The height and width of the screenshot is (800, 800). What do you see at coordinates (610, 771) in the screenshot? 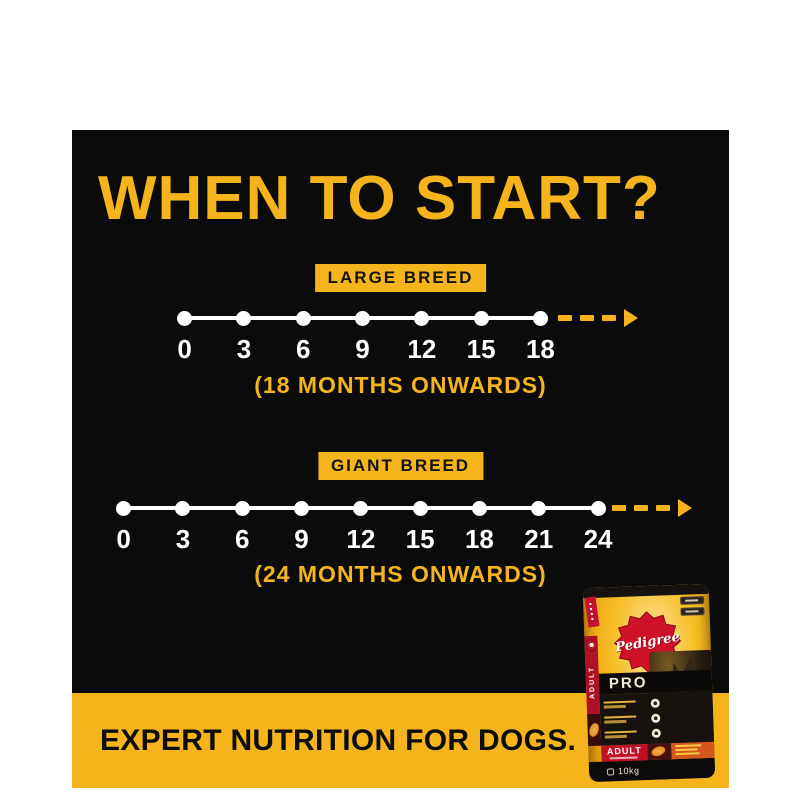
I see `weight-icon` at bounding box center [610, 771].